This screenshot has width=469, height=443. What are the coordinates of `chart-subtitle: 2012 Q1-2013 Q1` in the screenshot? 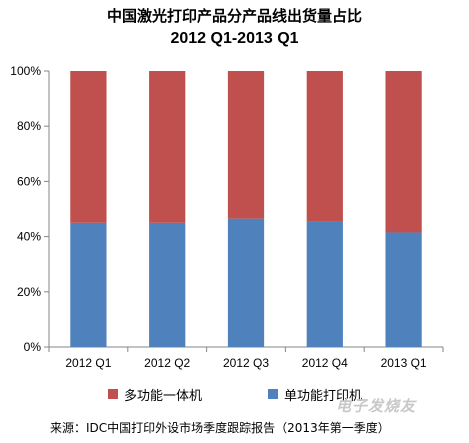 It's located at (234, 38).